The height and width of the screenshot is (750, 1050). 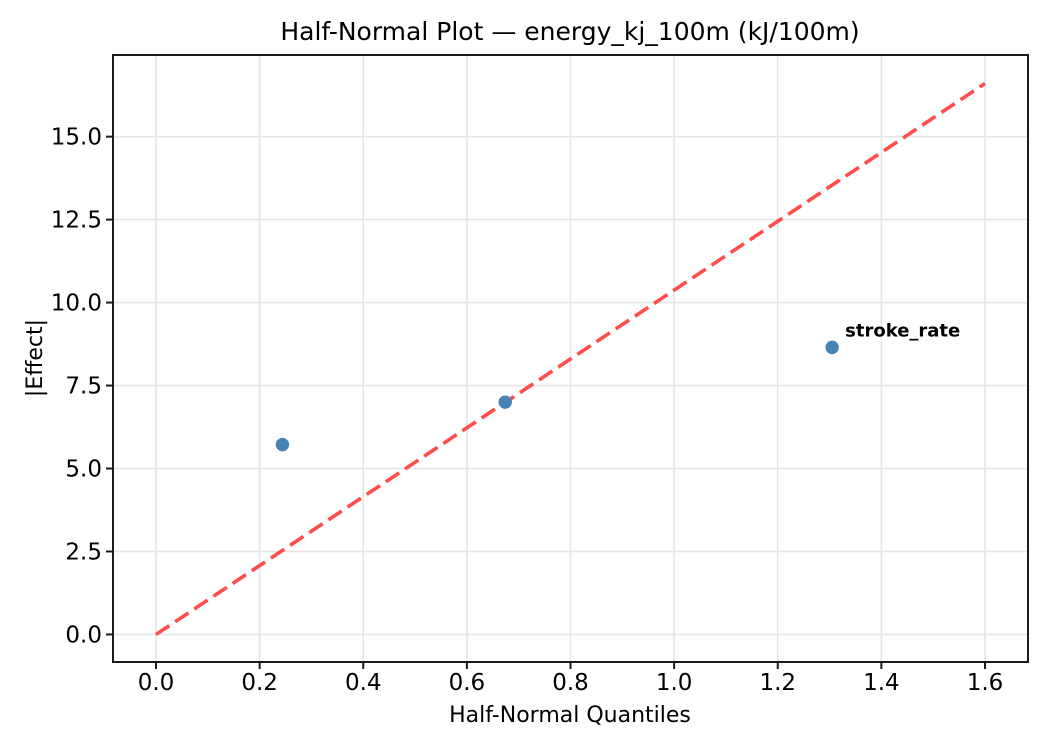 I want to click on x-tick-label: 0.8, so click(x=570, y=683).